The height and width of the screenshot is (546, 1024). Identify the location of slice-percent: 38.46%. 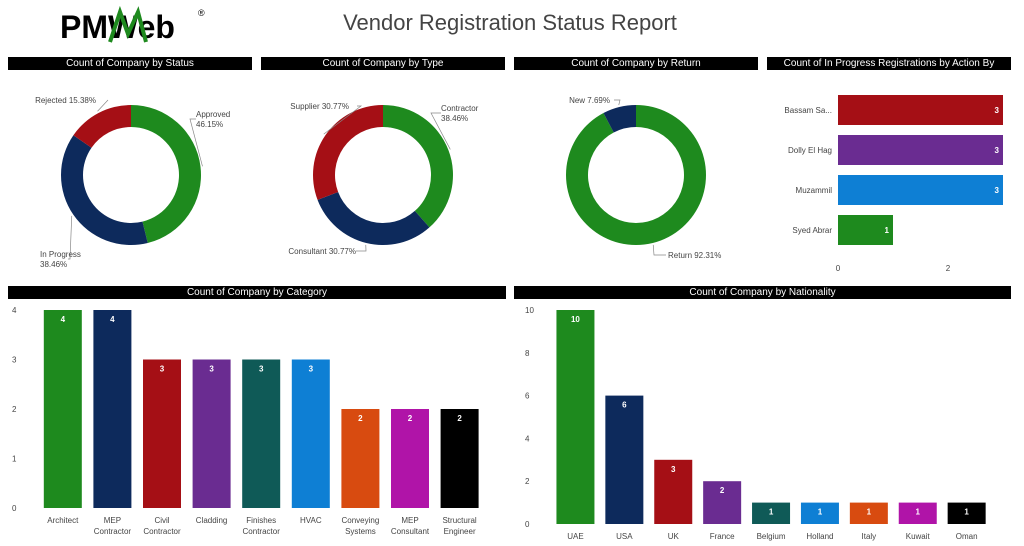
(53, 264).